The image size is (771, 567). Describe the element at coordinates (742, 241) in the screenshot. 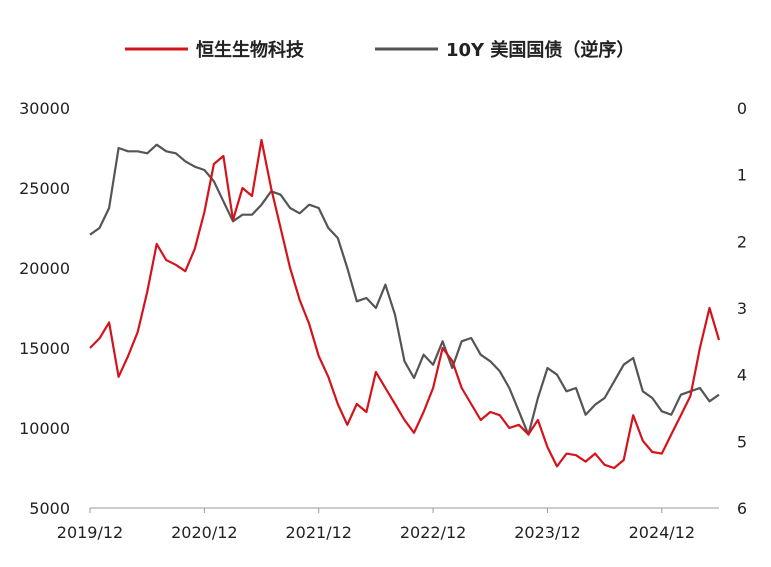

I see `y-right-tick: 2` at that location.